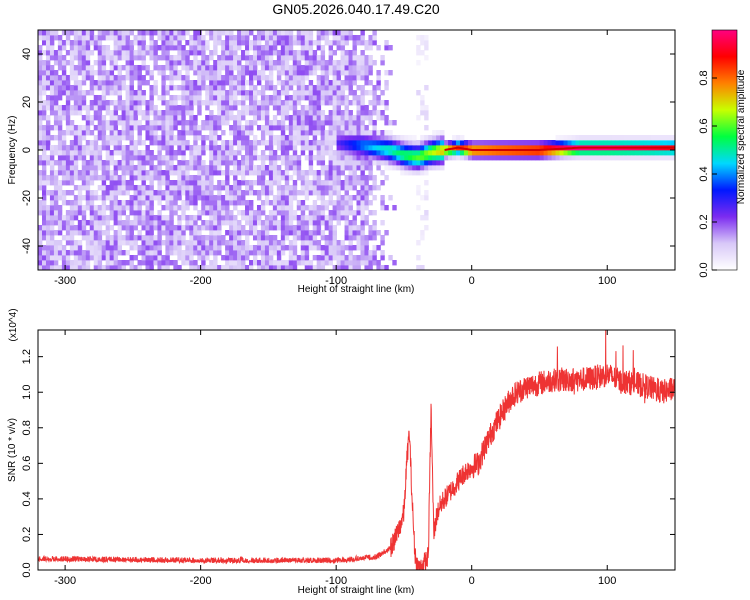  What do you see at coordinates (12, 150) in the screenshot?
I see `spectrogram-ylabel: Frequency (Hz)` at bounding box center [12, 150].